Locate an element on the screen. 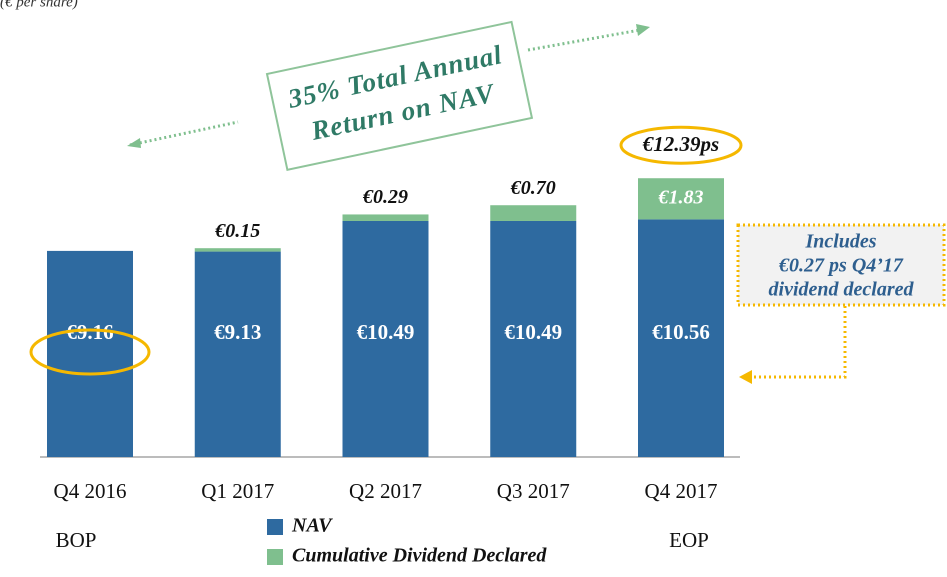 This screenshot has height=577, width=947. subtitle: (€ per share) is located at coordinates (39, 5).